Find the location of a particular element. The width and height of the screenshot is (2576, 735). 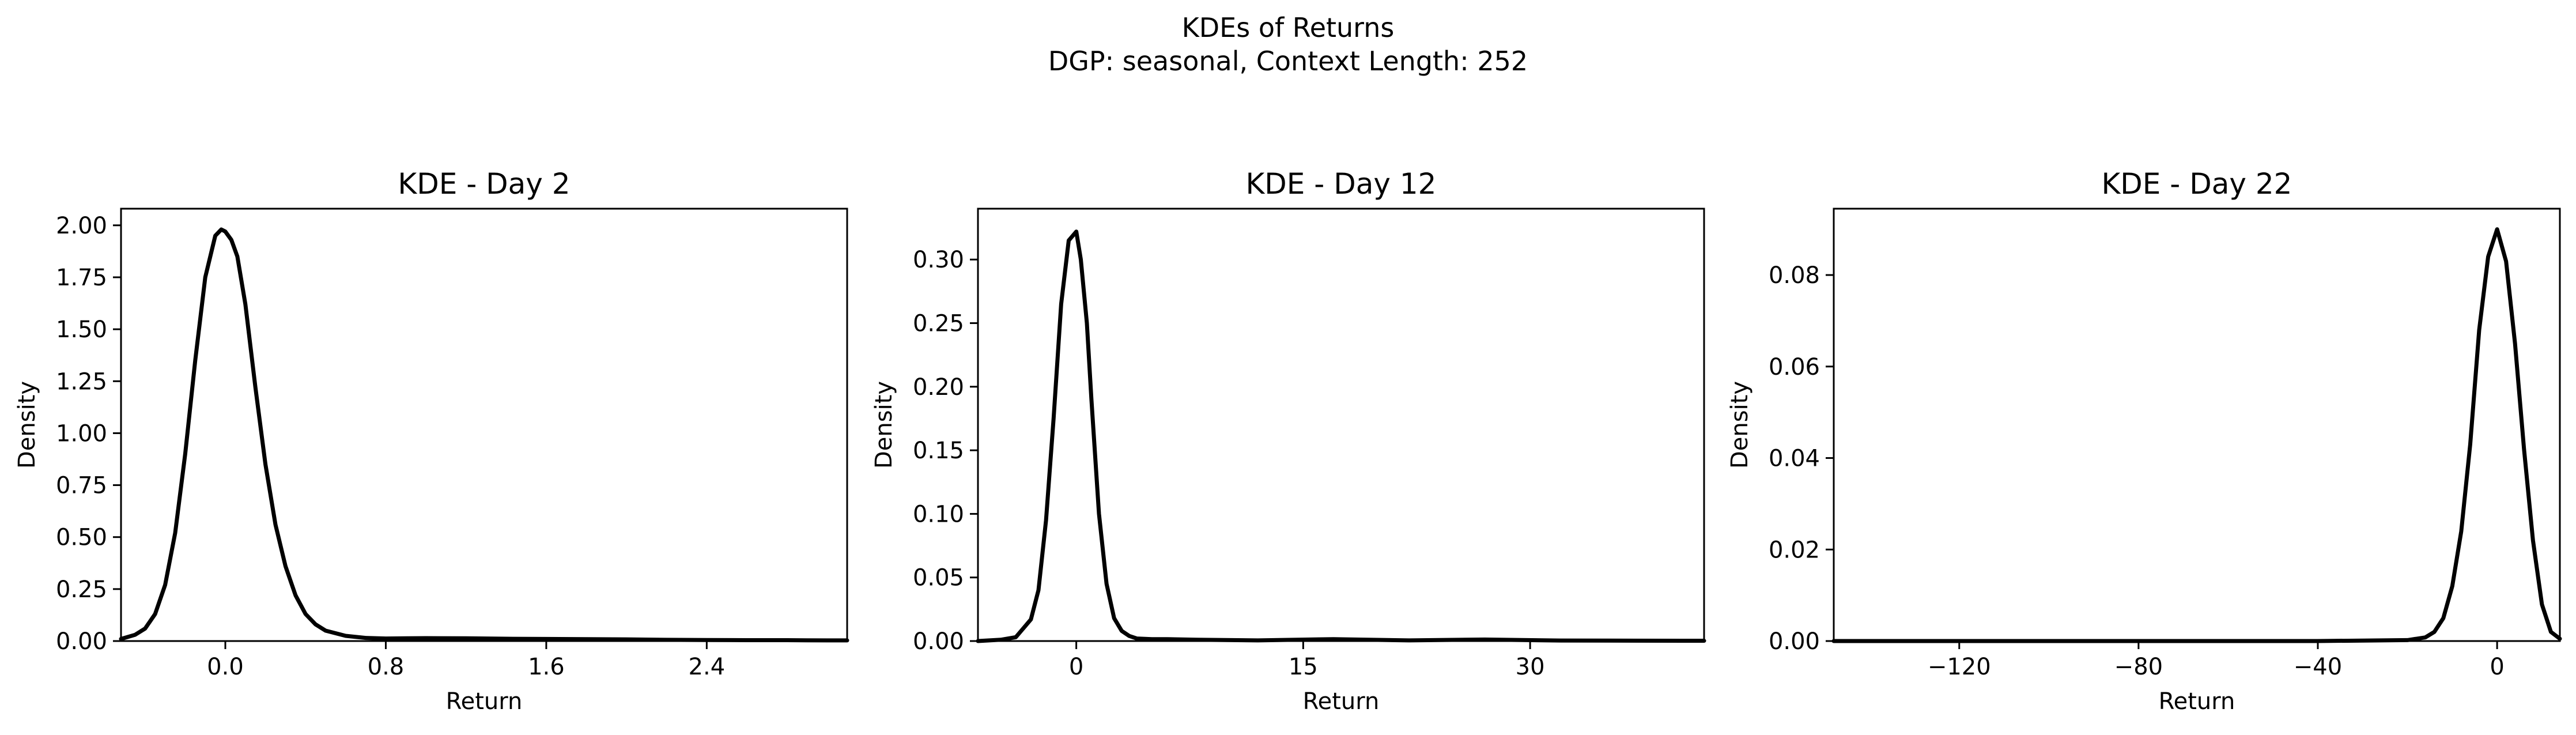

y-tick-label: 0.10 is located at coordinates (938, 514).